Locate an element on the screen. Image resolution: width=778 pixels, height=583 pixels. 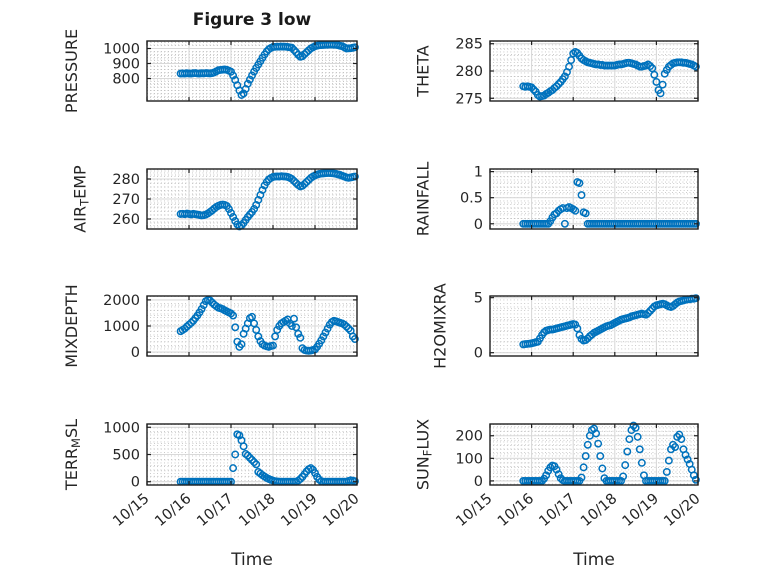
subplot-h2omixra: 0 5 H2OMIXRA is located at coordinates (565, 326).